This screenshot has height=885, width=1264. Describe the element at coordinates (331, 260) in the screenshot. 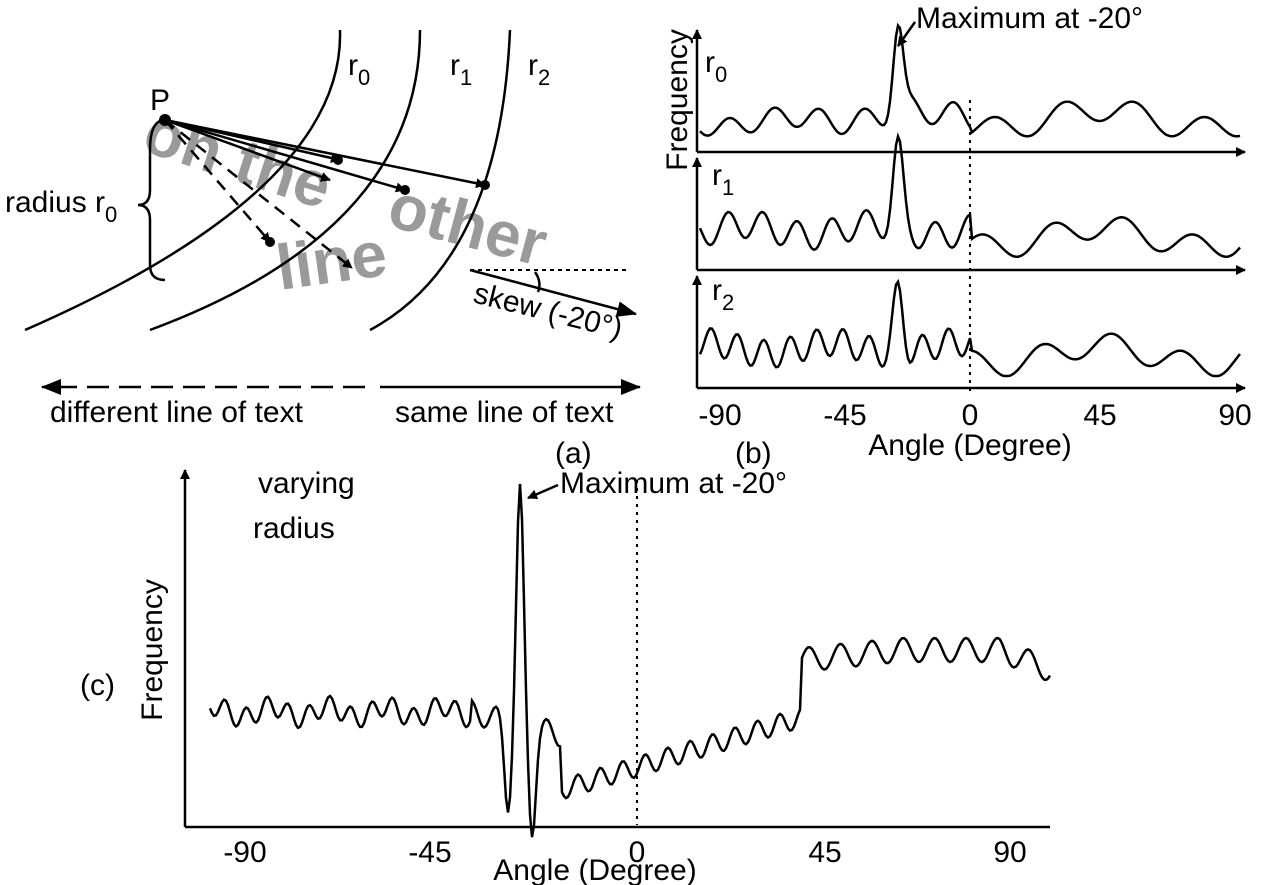

I see `overlay-word: line` at that location.